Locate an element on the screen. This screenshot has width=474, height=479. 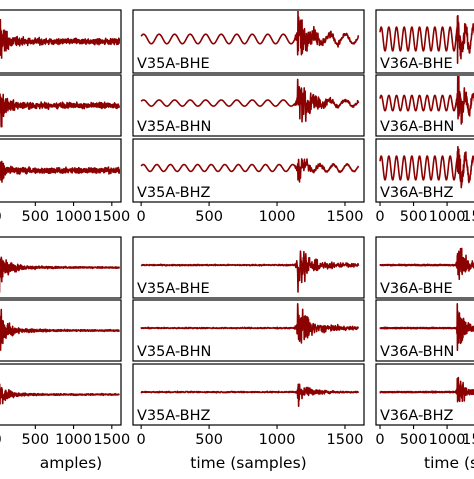
panel-top-V36A-1: V36A-BHN is located at coordinates (424, 105).